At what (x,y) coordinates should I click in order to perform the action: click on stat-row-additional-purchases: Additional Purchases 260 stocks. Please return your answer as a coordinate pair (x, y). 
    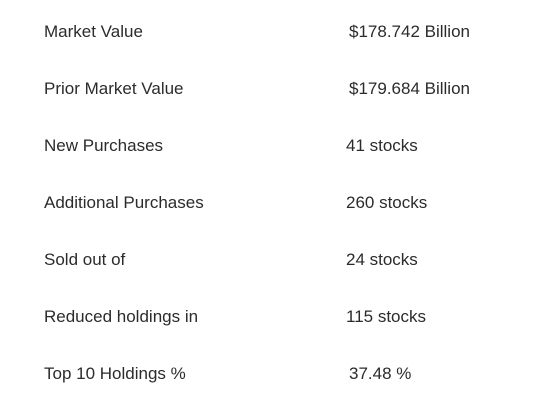
    Looking at the image, I should click on (274, 203).